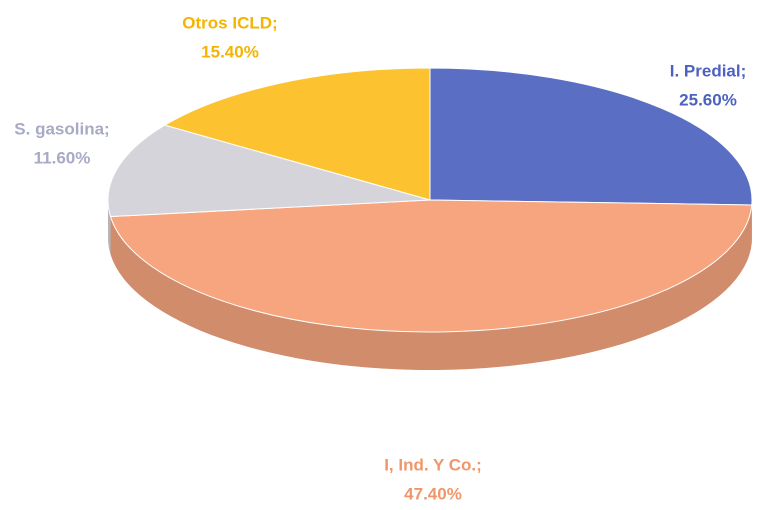  Describe the element at coordinates (230, 51) in the screenshot. I see `value-label: 15.40%` at that location.